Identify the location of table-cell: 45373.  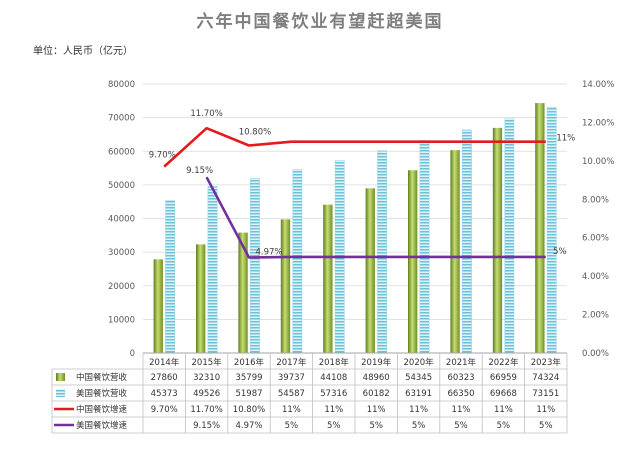
(164, 394).